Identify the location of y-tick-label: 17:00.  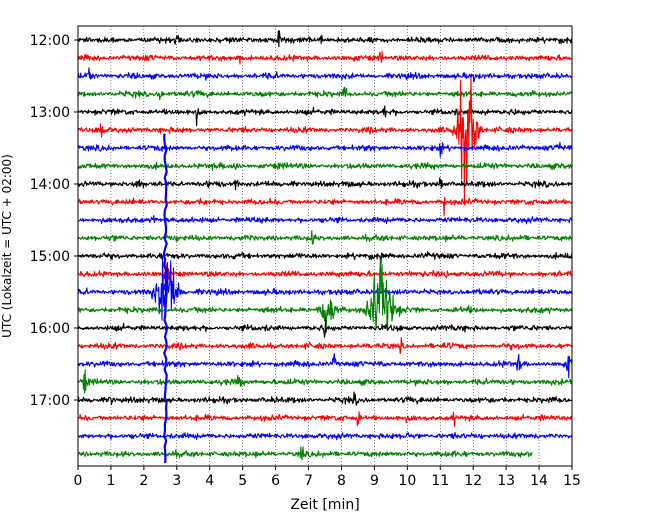
(50, 401).